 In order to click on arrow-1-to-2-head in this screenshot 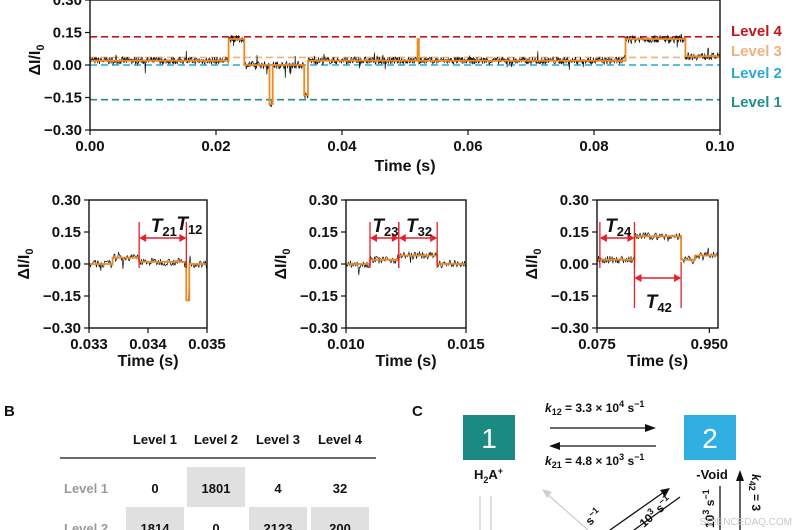, I will do `click(650, 428)`.